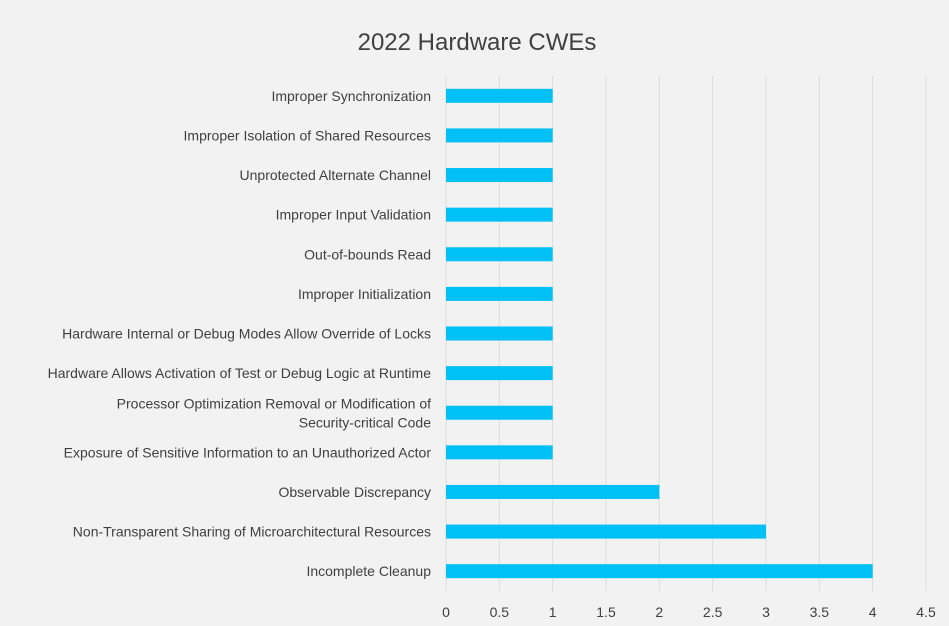 This screenshot has height=626, width=949. Describe the element at coordinates (354, 492) in the screenshot. I see `category-label: Observable Discrepancy` at that location.